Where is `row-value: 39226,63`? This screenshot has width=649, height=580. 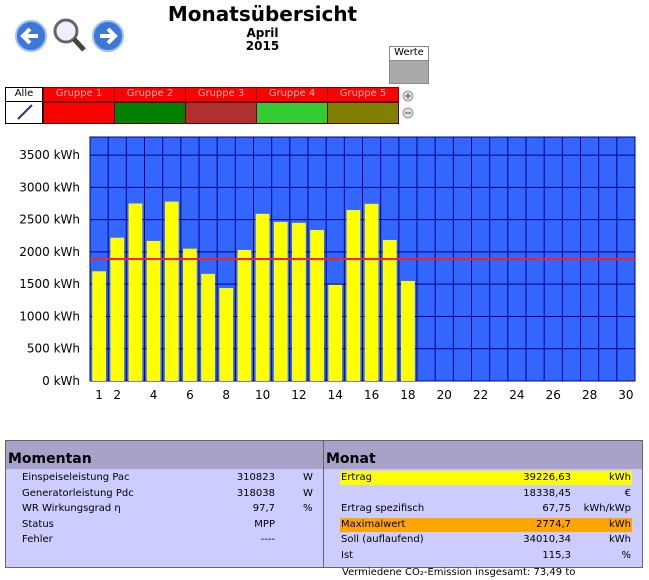 row-value: 39226,63 is located at coordinates (547, 477).